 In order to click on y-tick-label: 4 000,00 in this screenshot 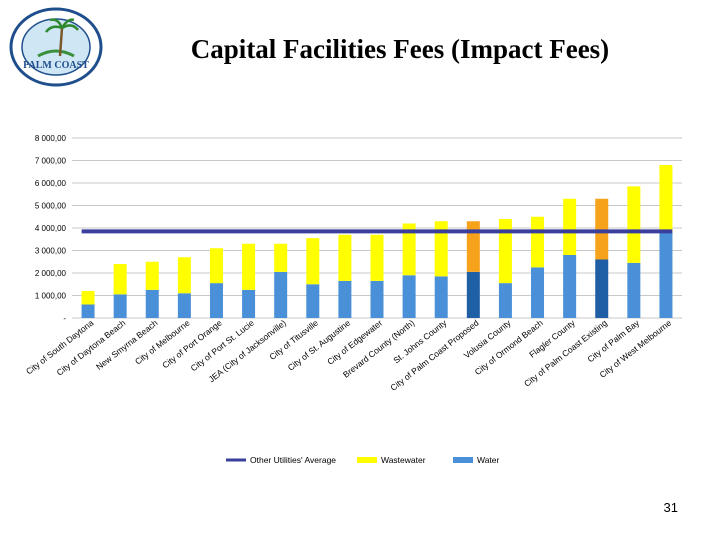, I will do `click(51, 228)`.